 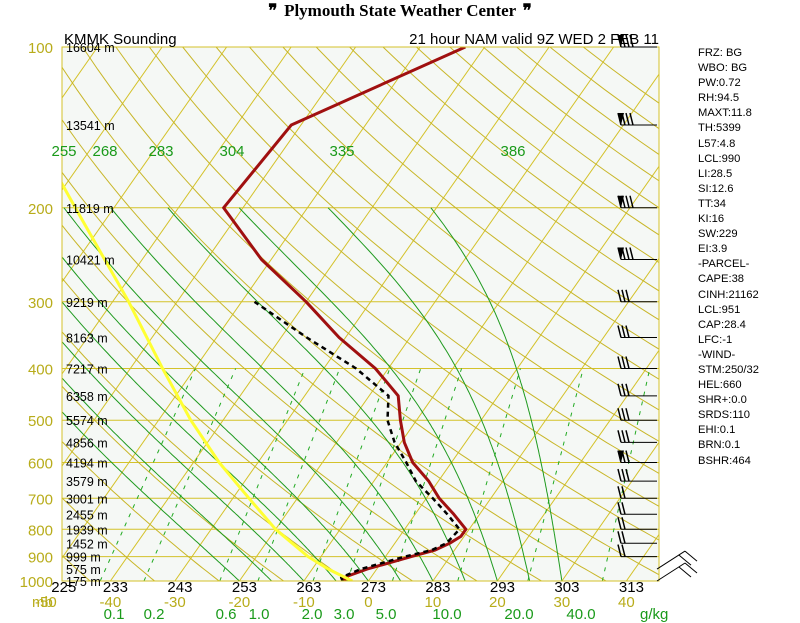 What do you see at coordinates (40, 48) in the screenshot?
I see `pressure-tick-label: 100` at bounding box center [40, 48].